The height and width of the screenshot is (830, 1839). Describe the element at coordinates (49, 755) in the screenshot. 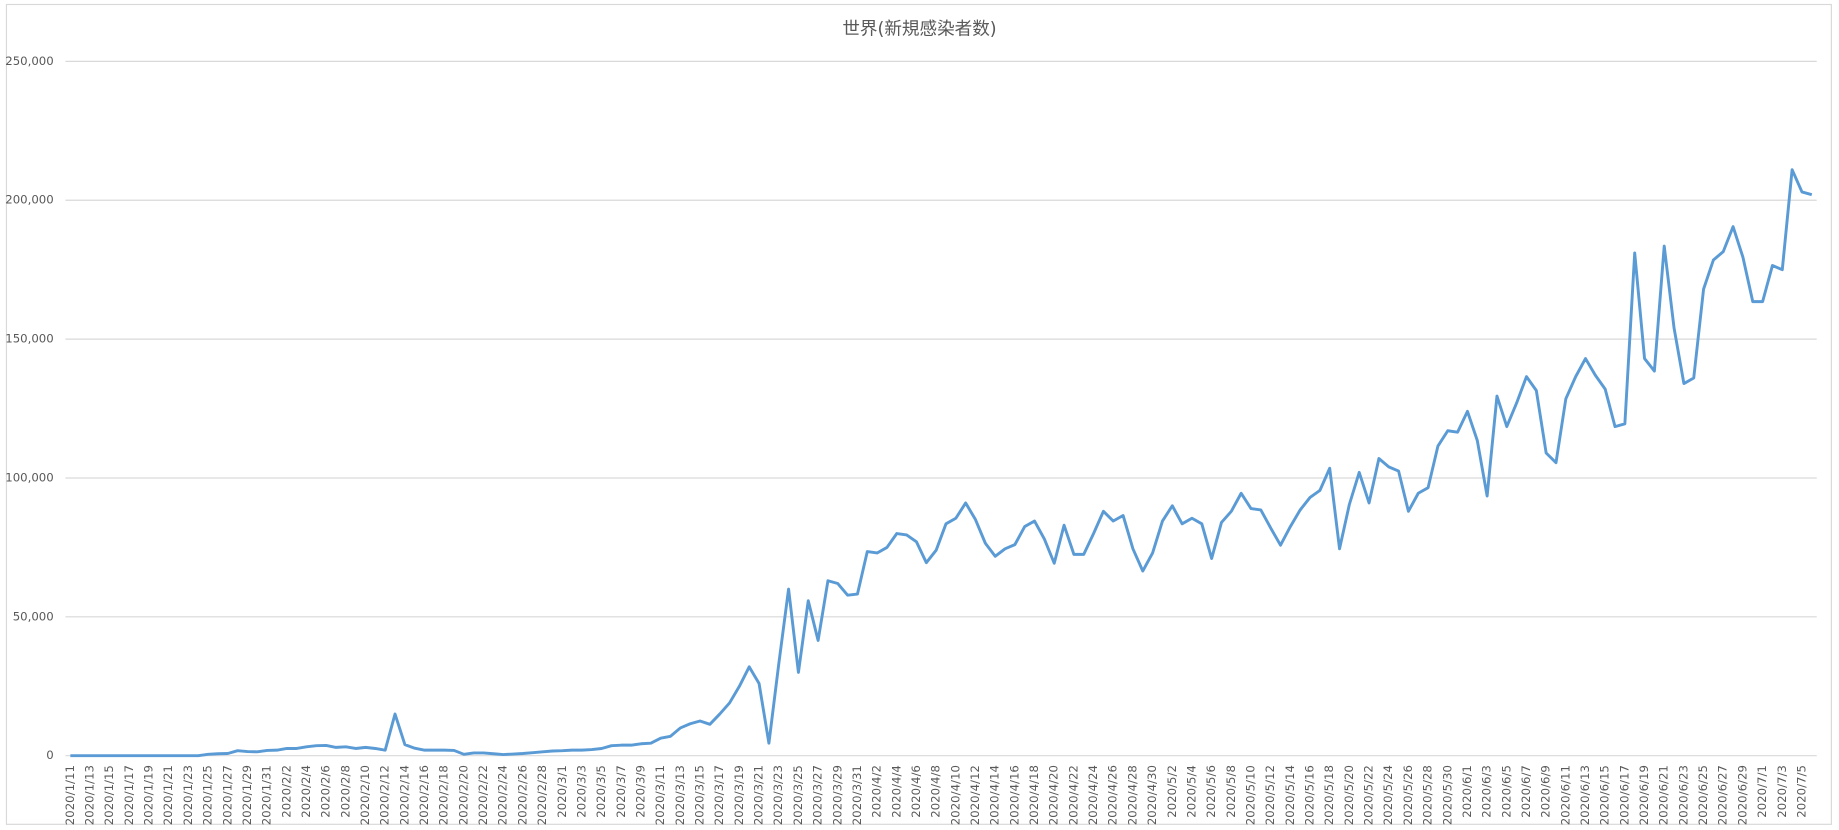

I see `y-tick-label: 0` at that location.